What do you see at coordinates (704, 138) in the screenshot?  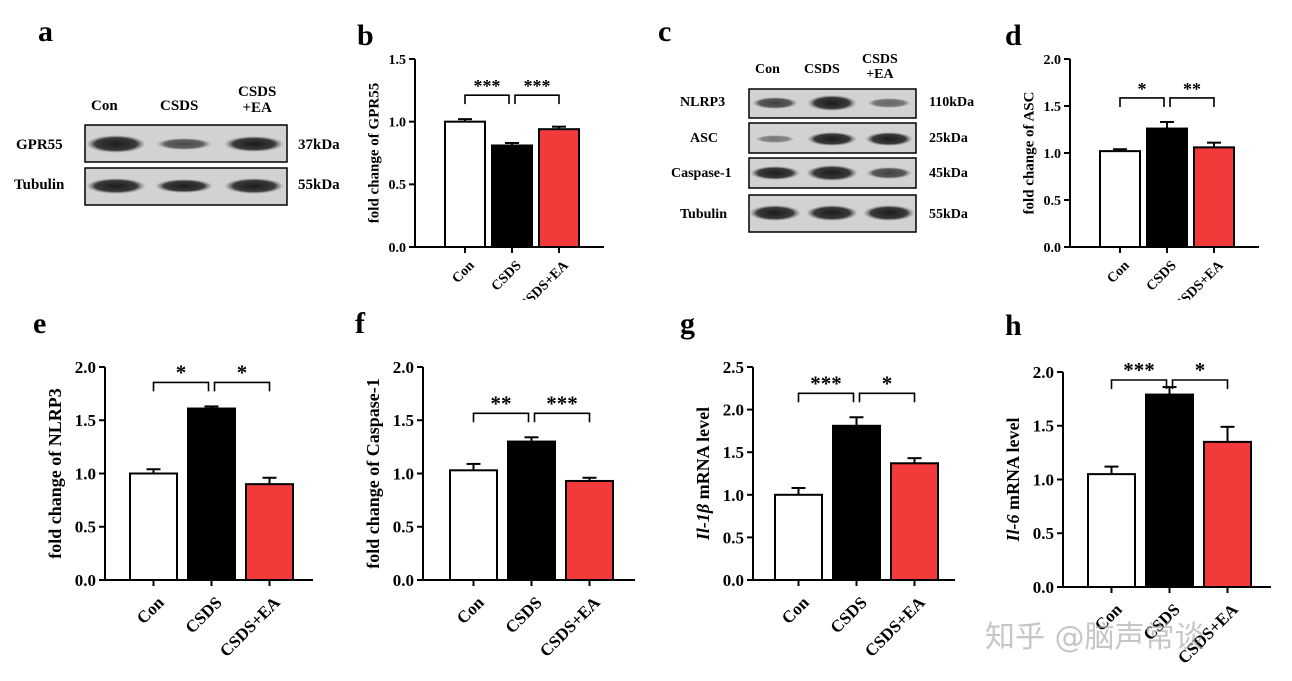 I see `blot-c-row-label-asc: ASC` at bounding box center [704, 138].